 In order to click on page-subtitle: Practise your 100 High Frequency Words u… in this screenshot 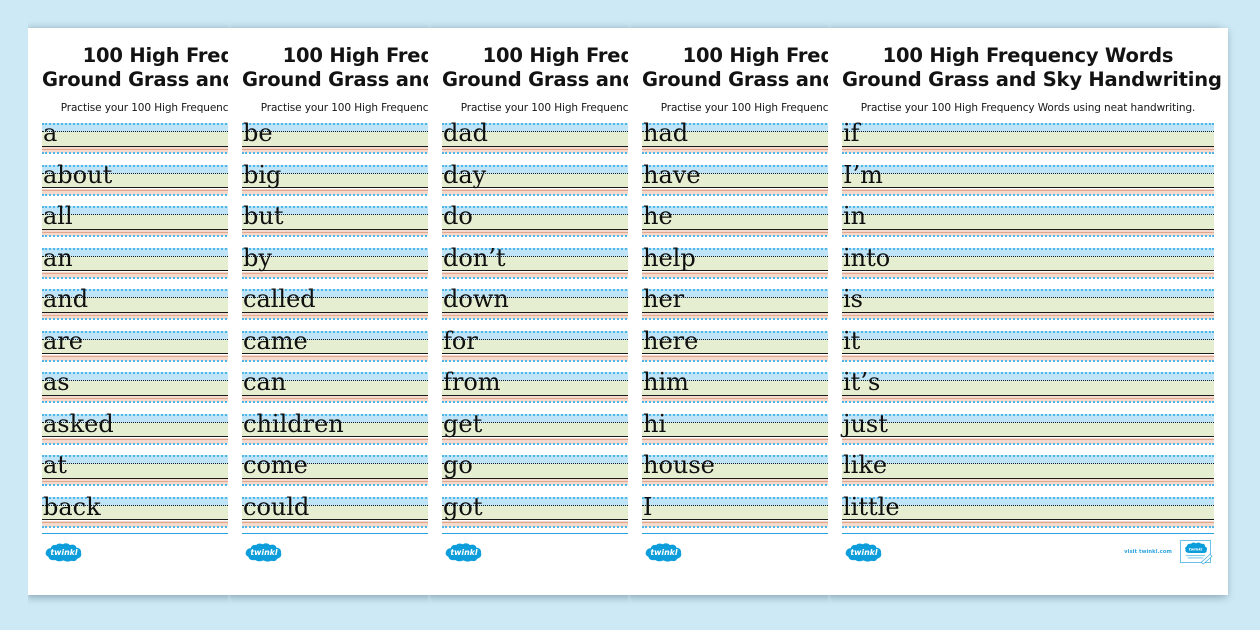, I will do `click(744, 108)`.